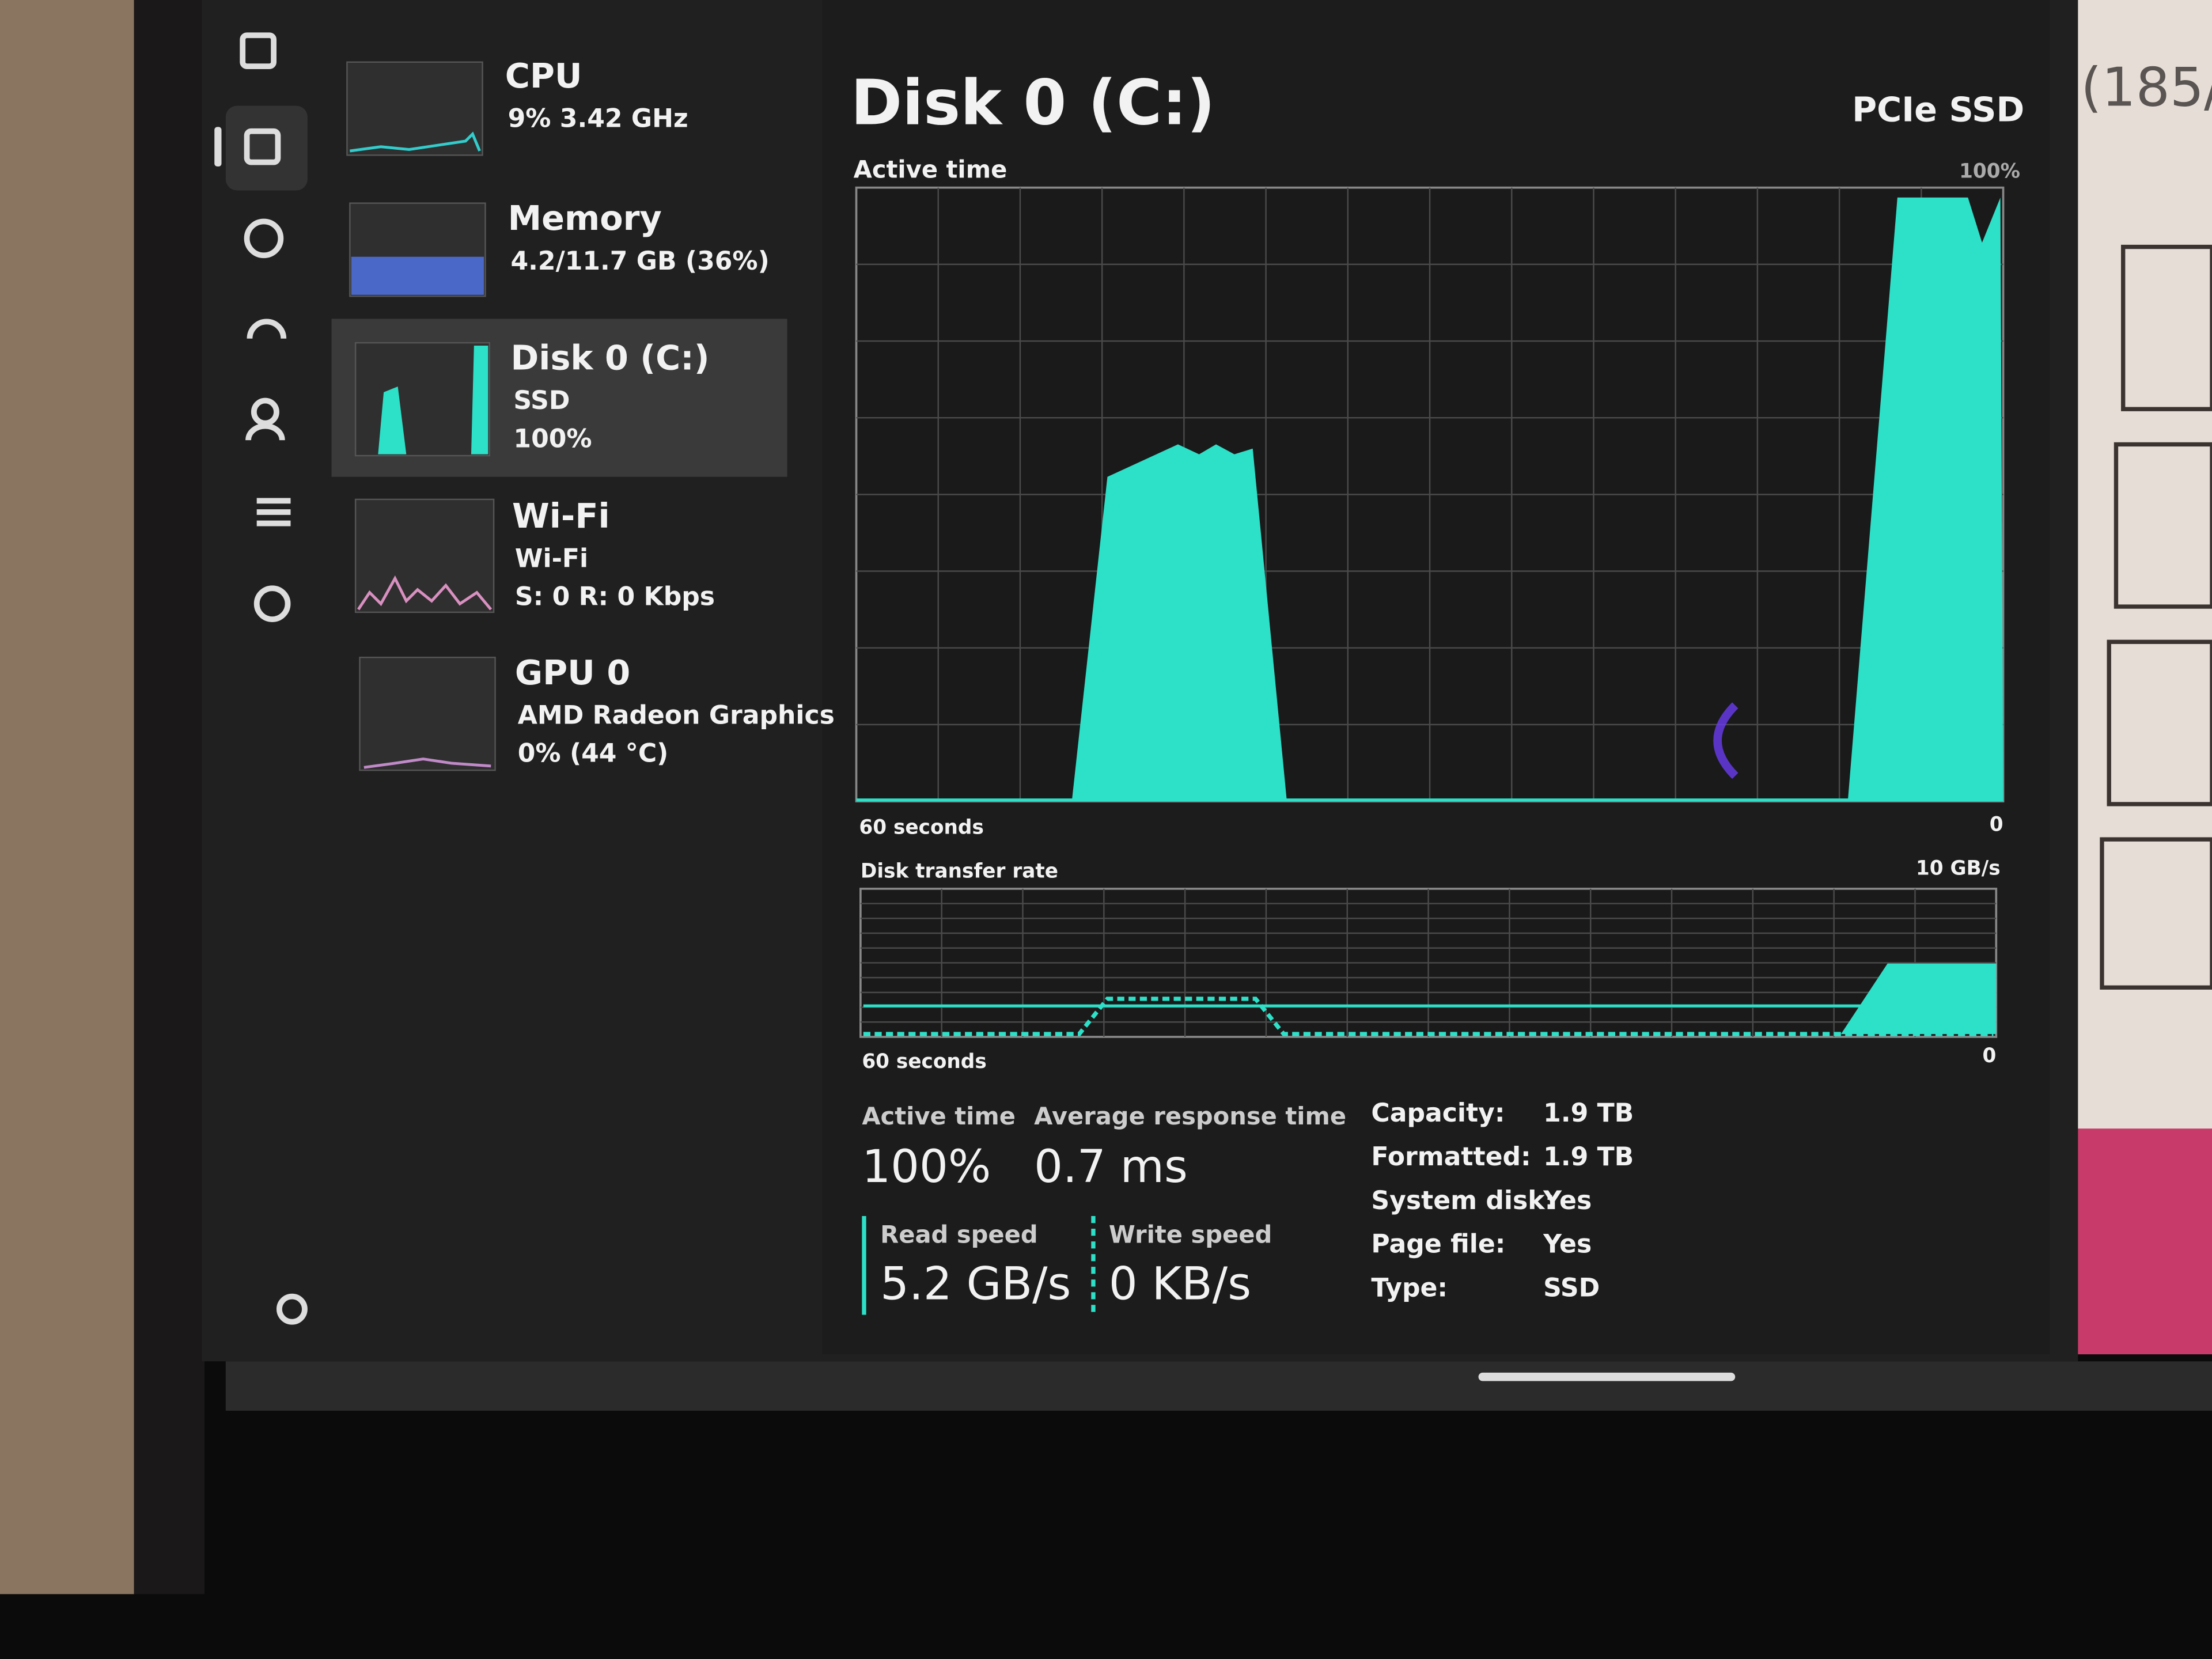  Describe the element at coordinates (1218, 1386) in the screenshot. I see `taskbar` at that location.